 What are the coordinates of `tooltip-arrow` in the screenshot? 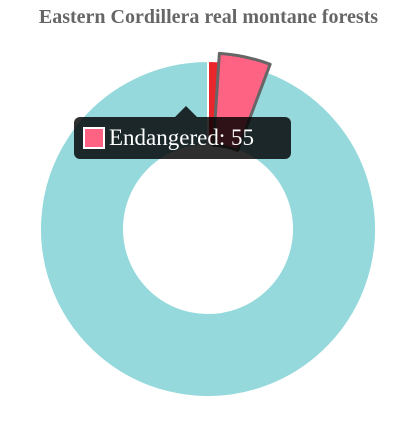 It's located at (186, 111).